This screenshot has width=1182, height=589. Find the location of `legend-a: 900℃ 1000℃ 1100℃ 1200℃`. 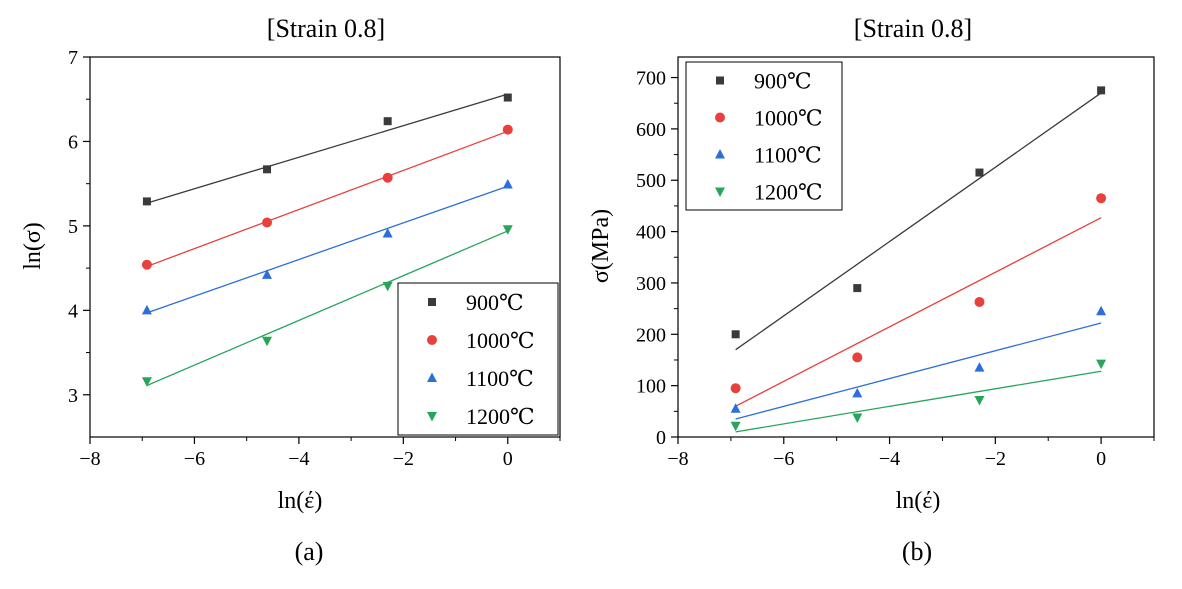

legend-a: 900℃ 1000℃ 1100℃ 1200℃ is located at coordinates (478, 359).